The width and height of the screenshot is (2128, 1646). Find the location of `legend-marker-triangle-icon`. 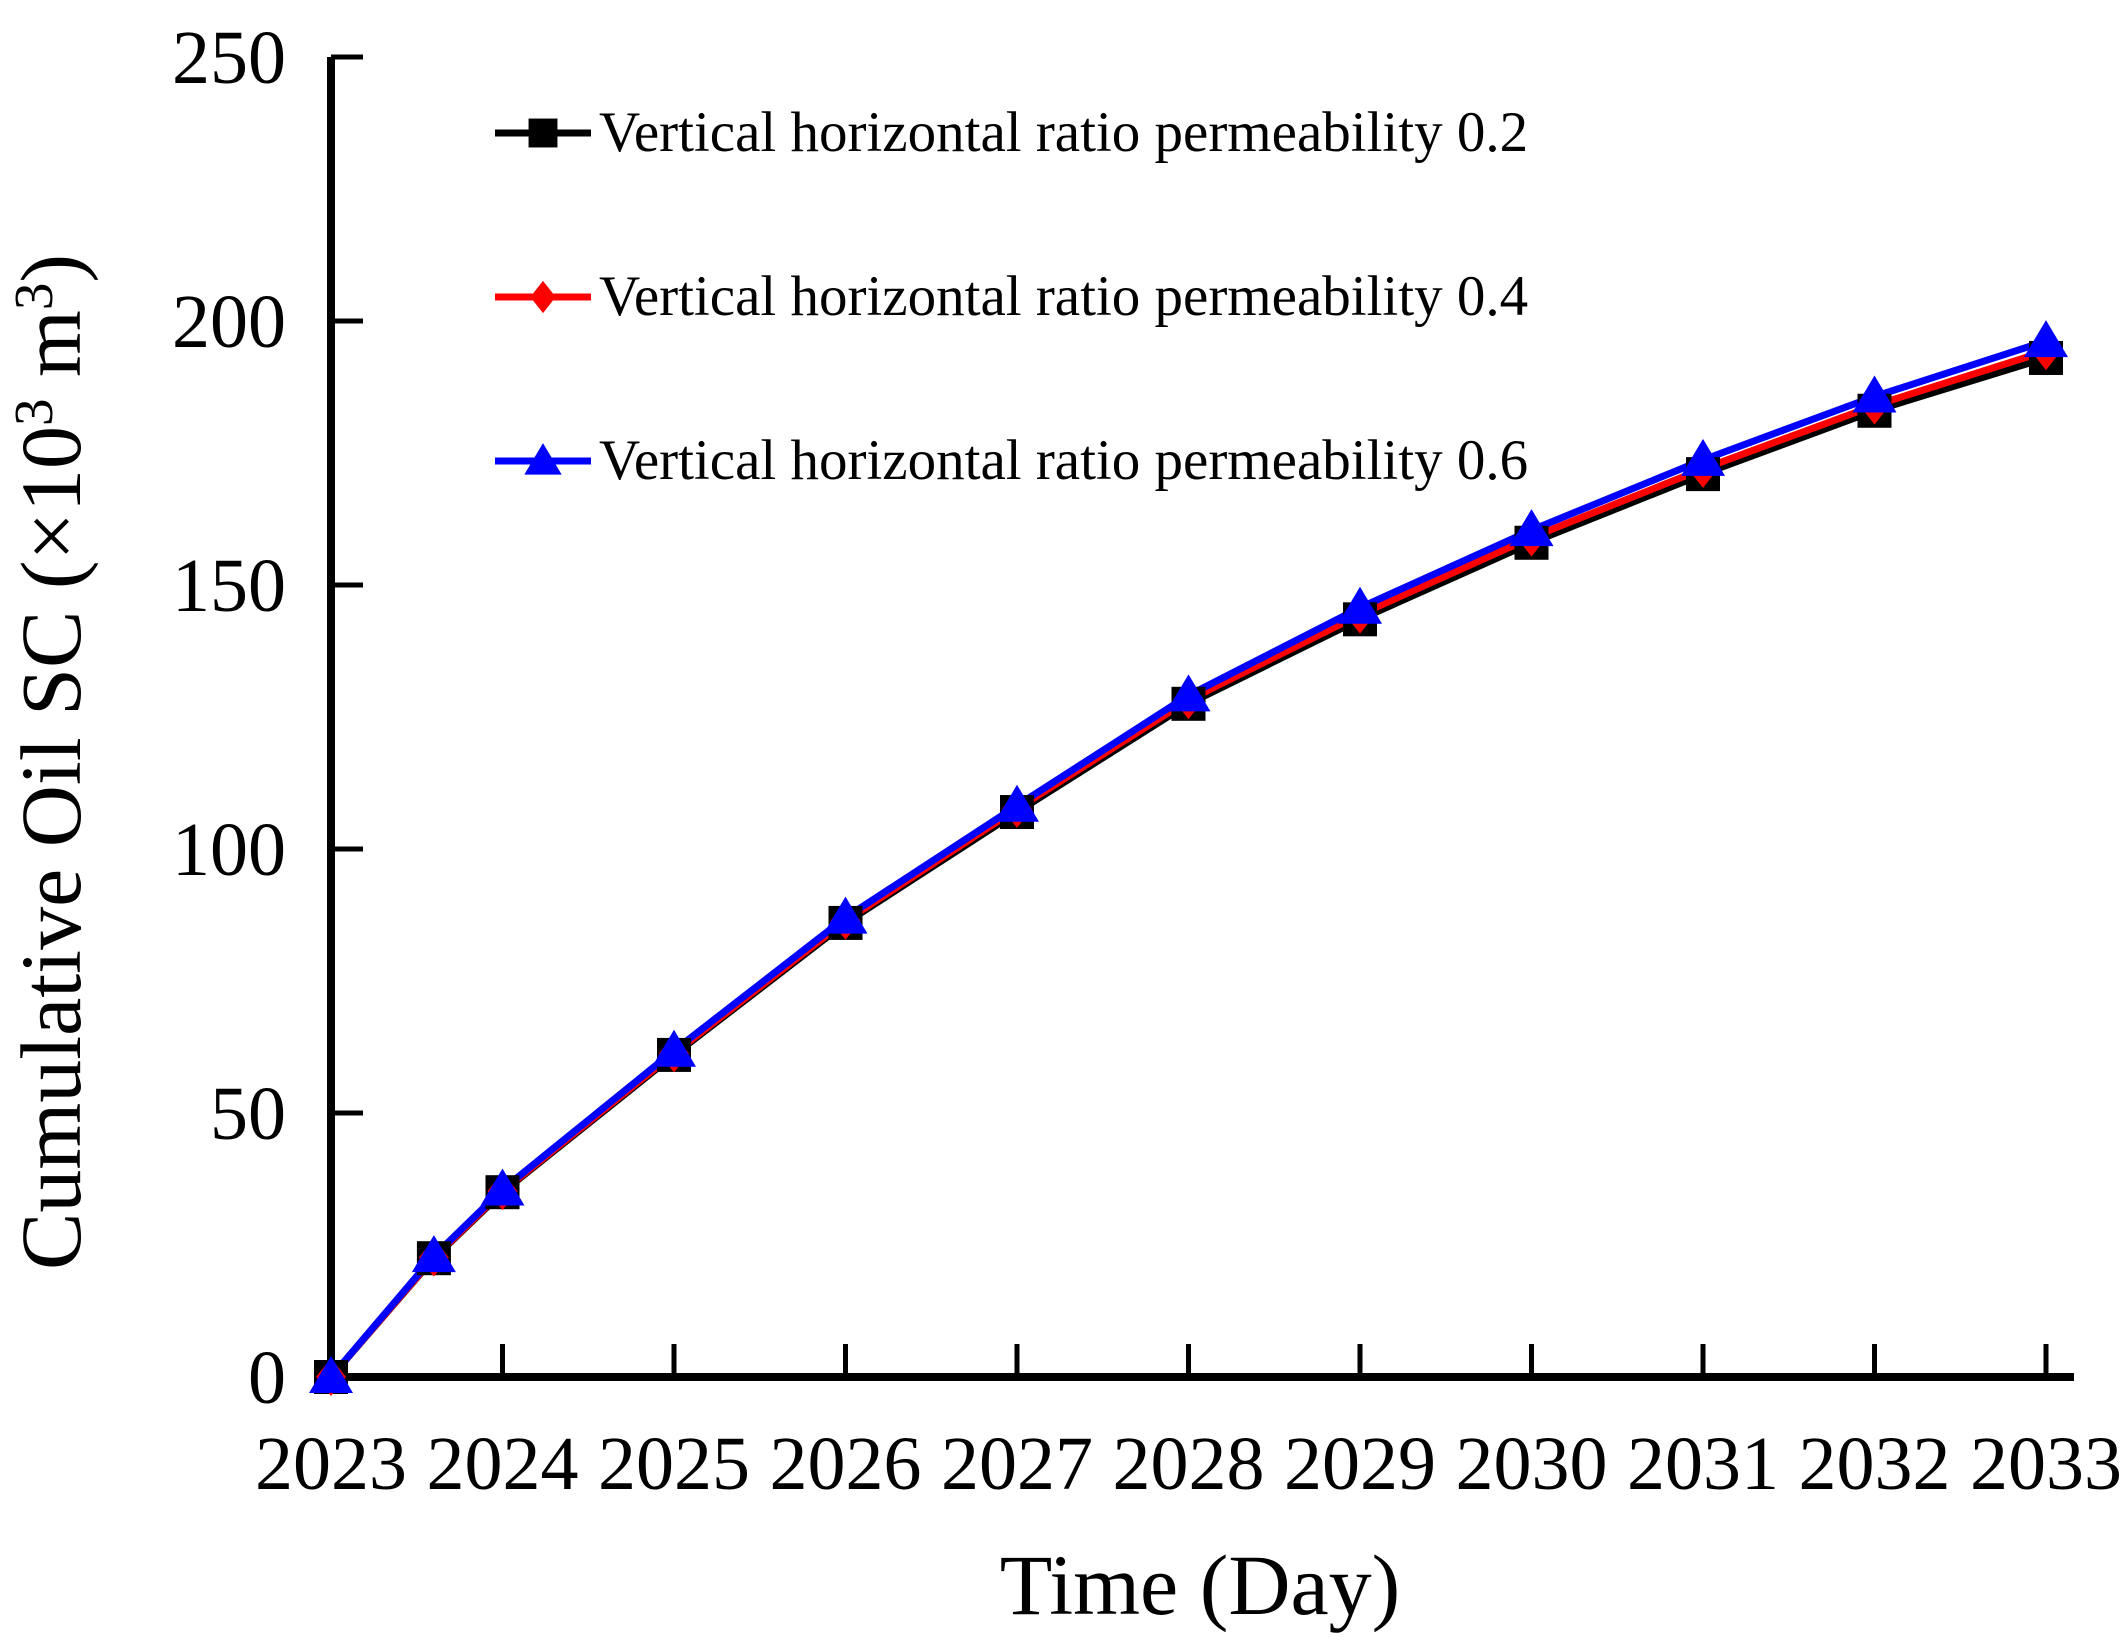

legend-marker-triangle-icon is located at coordinates (543, 459).